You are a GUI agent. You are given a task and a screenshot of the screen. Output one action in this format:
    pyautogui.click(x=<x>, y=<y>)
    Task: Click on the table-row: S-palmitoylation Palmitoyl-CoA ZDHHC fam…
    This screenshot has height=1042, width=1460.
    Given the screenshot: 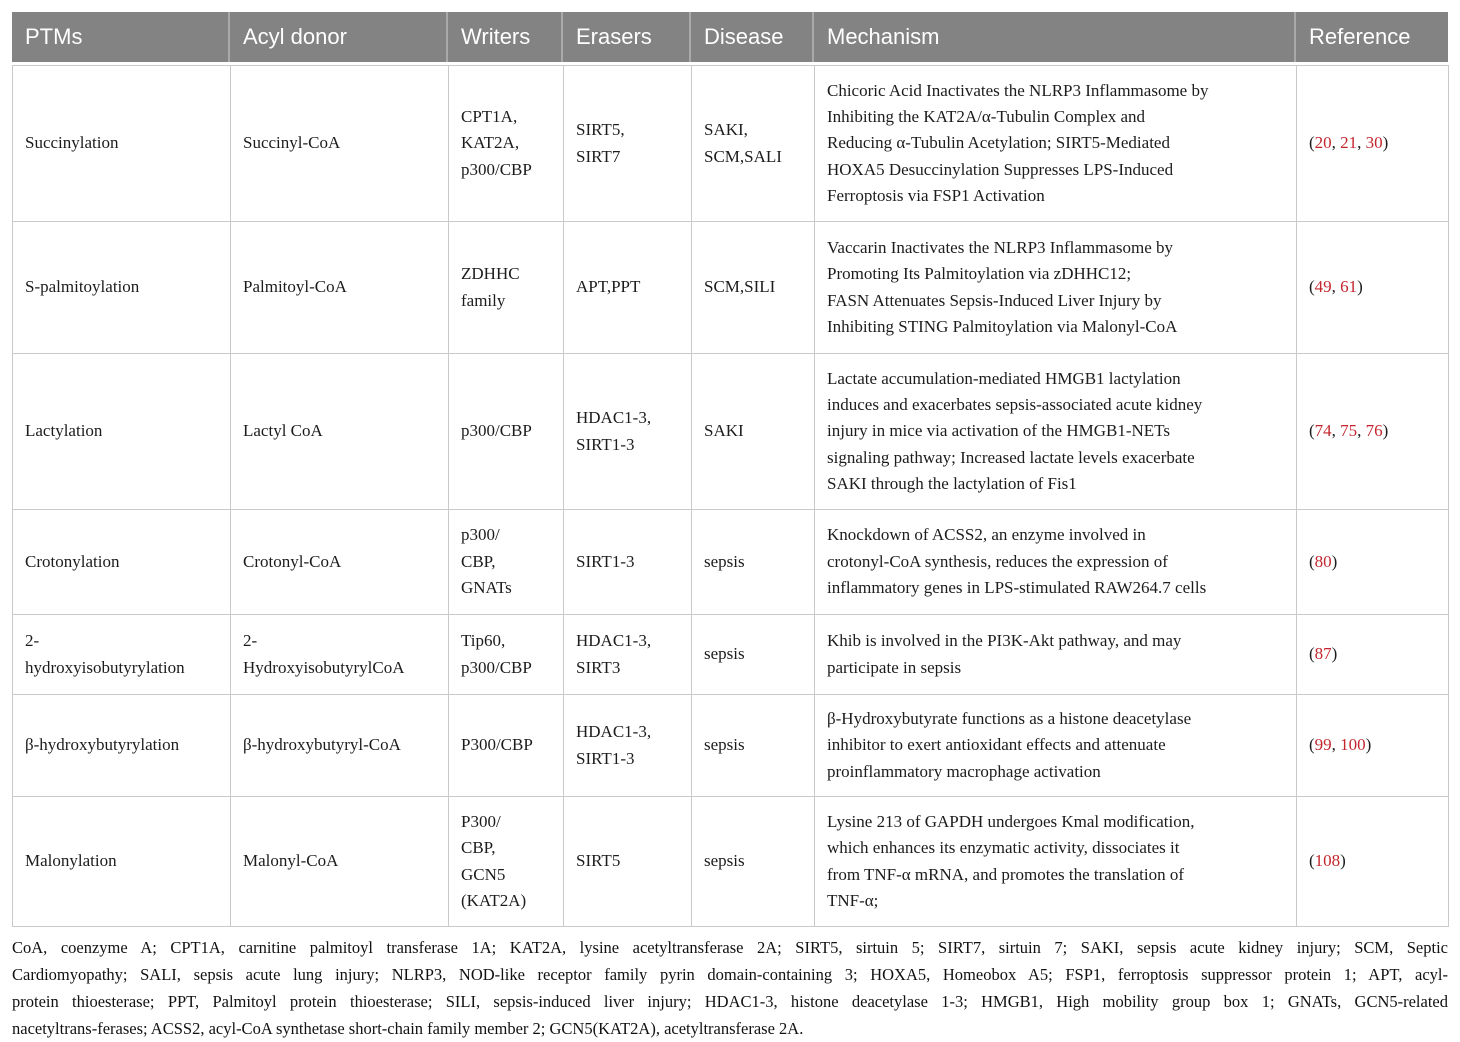 What is the action you would take?
    pyautogui.click(x=730, y=287)
    